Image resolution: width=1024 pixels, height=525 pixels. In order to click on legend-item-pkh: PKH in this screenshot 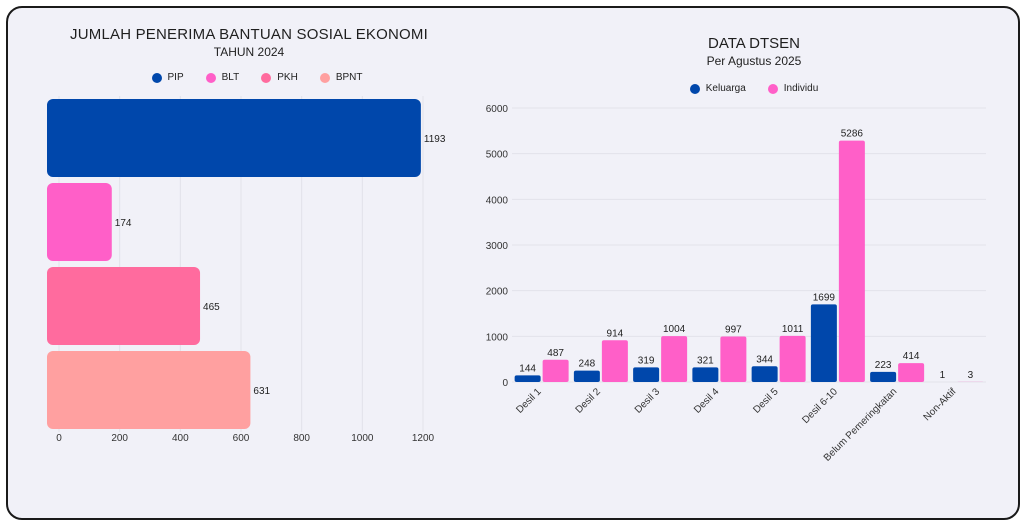, I will do `click(279, 77)`.